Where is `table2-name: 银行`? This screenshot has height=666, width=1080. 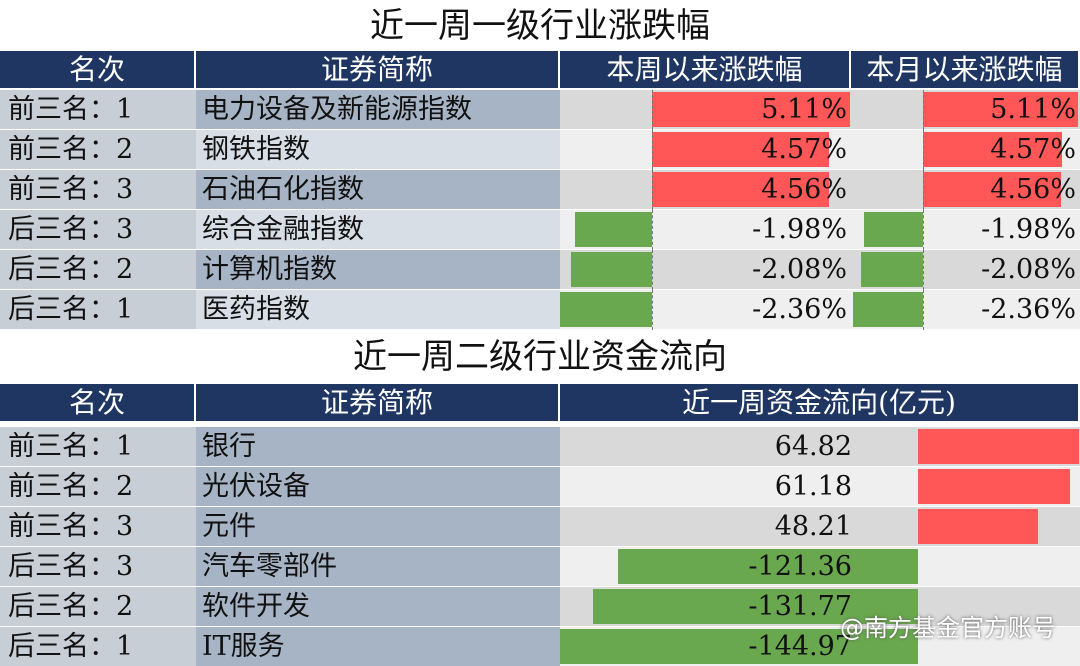 table2-name: 银行 is located at coordinates (378, 446).